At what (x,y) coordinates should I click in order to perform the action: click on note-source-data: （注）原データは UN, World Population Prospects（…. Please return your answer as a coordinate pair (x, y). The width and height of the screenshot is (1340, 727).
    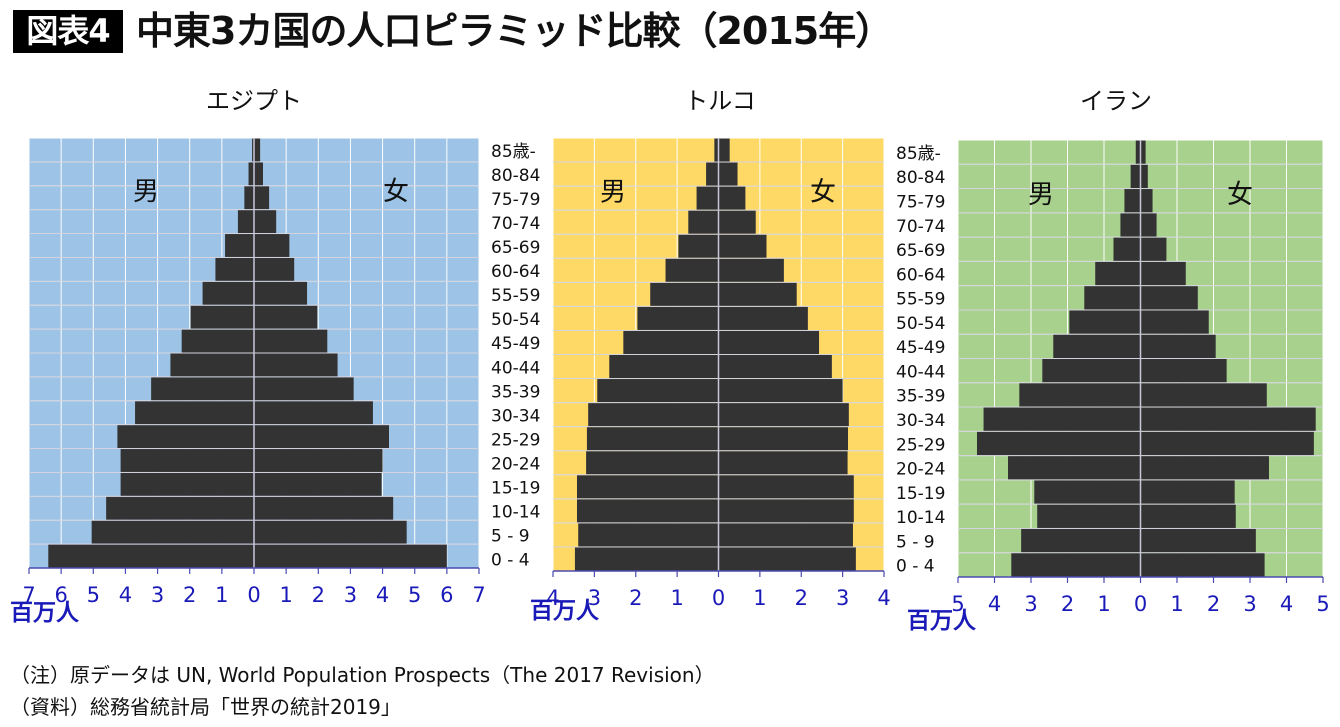
    Looking at the image, I should click on (362, 675).